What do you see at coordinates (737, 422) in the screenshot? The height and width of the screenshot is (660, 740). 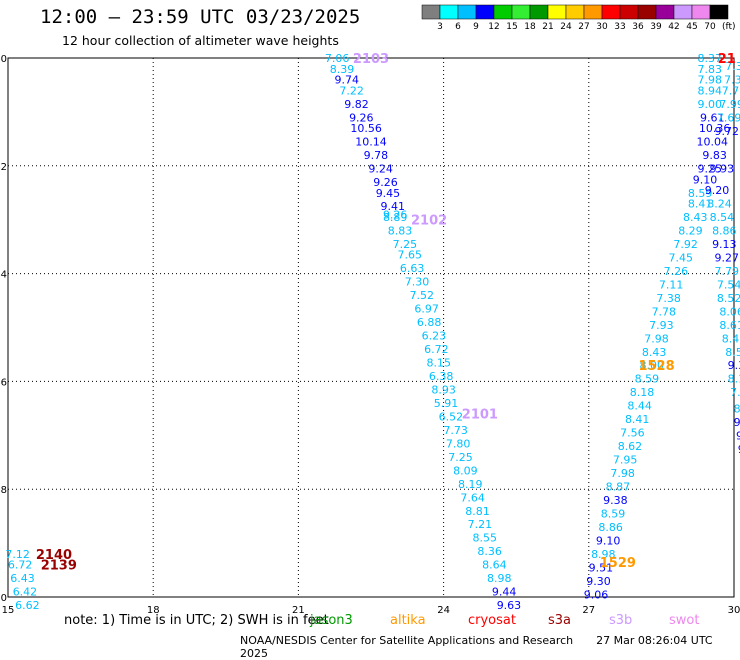 I see `wave-height-value: 9.` at bounding box center [737, 422].